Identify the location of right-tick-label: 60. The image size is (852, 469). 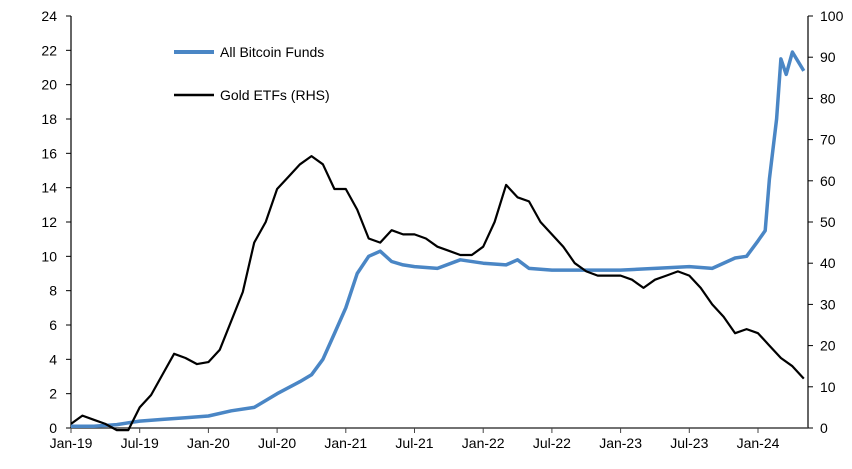
(828, 181).